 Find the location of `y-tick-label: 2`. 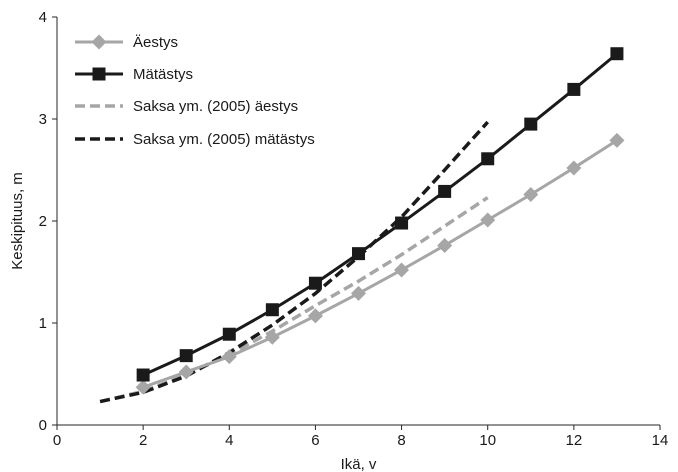

y-tick-label: 2 is located at coordinates (43, 221).